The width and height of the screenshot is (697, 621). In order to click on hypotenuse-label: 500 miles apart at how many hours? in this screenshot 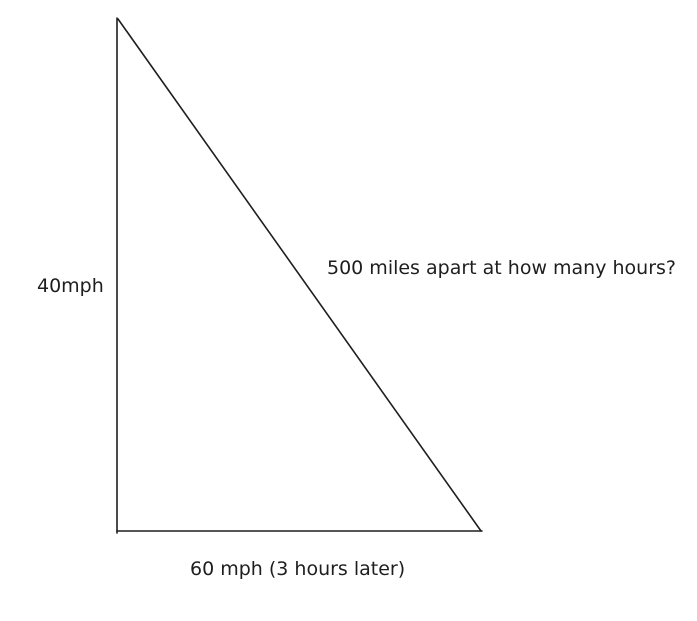, I will do `click(502, 268)`.